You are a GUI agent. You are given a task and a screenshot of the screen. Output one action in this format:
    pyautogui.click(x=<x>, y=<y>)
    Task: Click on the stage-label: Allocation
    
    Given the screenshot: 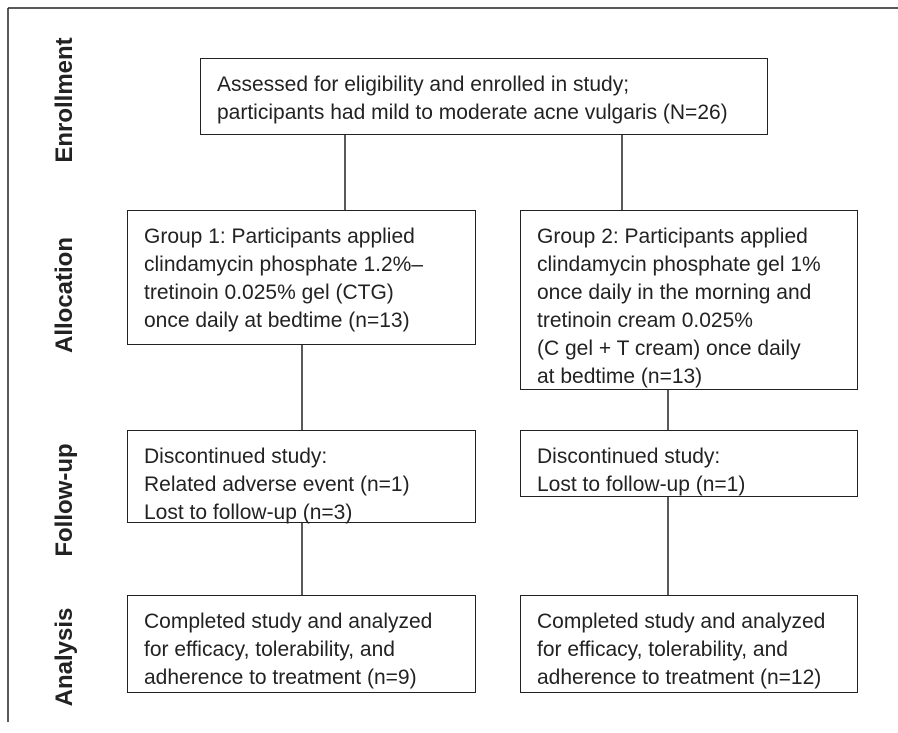 What is the action you would take?
    pyautogui.click(x=64, y=295)
    